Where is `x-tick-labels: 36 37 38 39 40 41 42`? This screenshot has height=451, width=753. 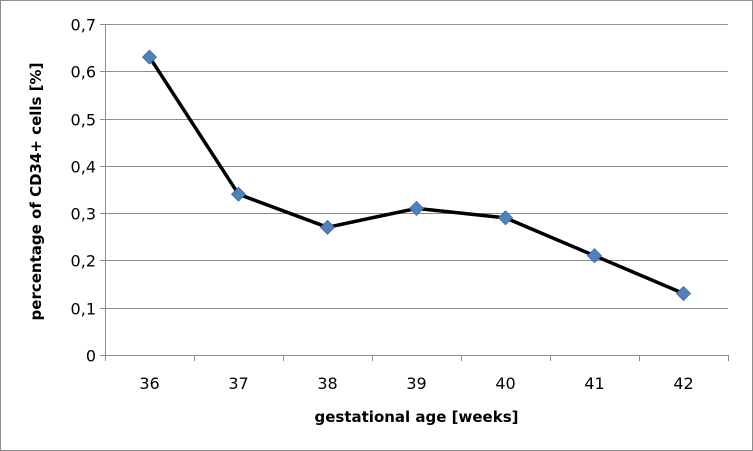 x-tick-labels: 36 37 38 39 40 41 42 is located at coordinates (416, 383).